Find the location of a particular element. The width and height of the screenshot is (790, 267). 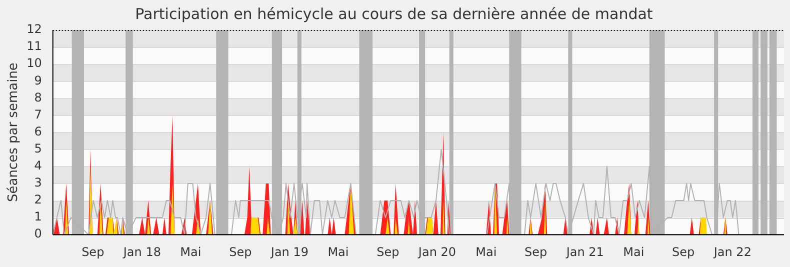

y-axis-title: Séances par semaine is located at coordinates (14, 132).